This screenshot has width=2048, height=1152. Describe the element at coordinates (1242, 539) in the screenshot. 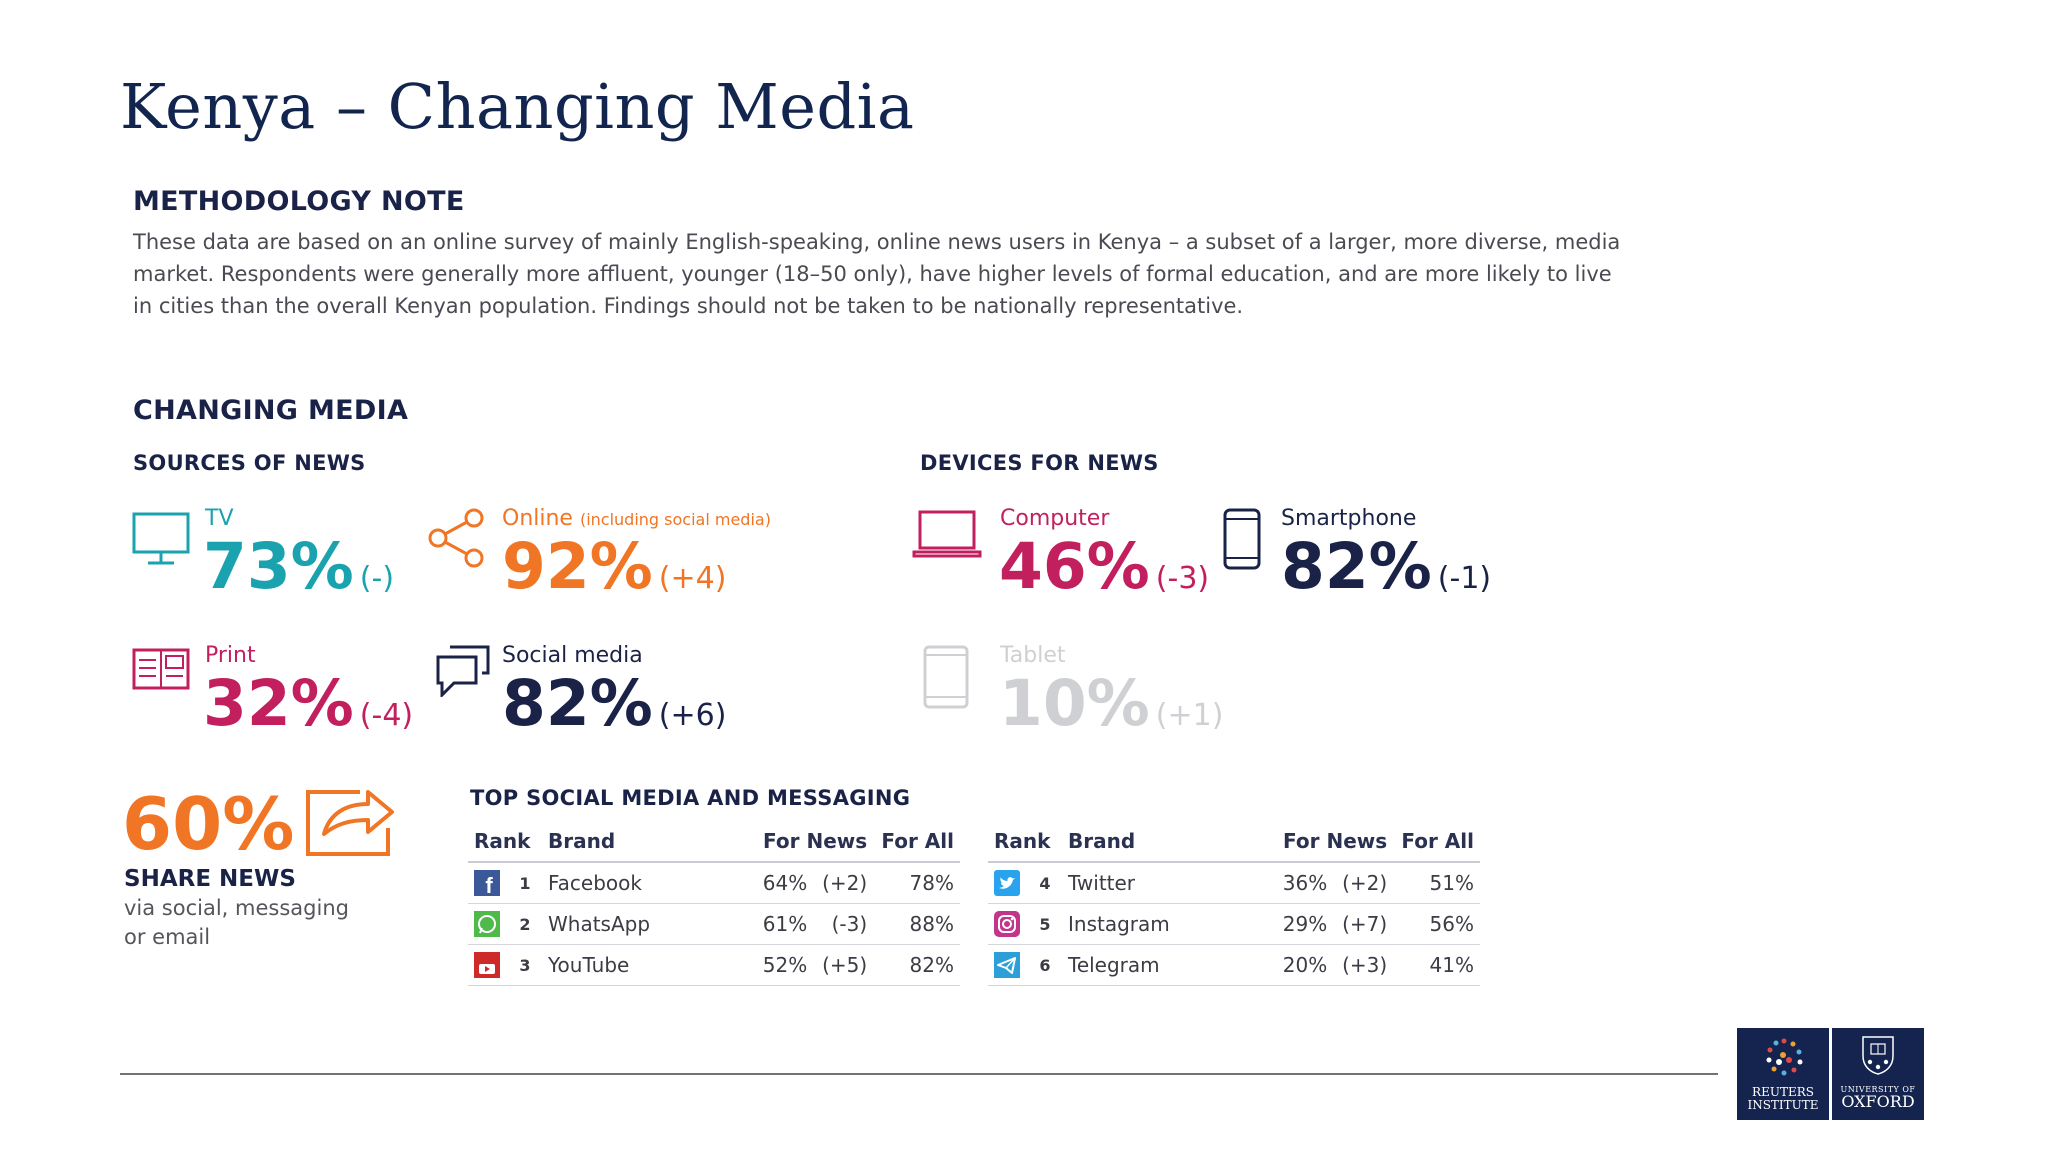

I see `smartphone-icon` at that location.